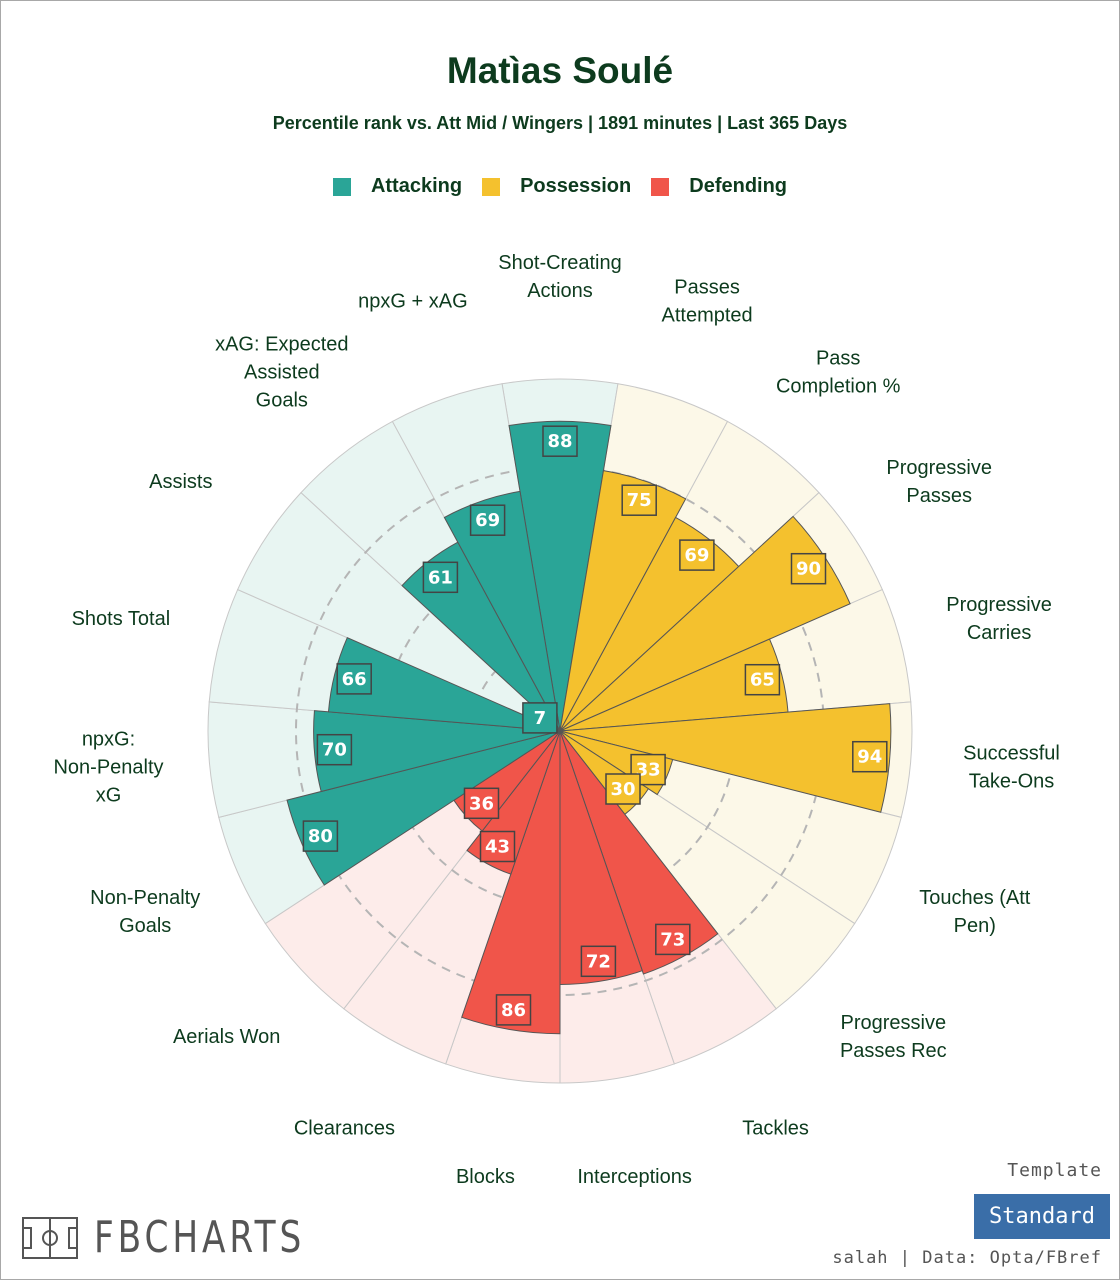 The height and width of the screenshot is (1280, 1120). Describe the element at coordinates (281, 373) in the screenshot. I see `stat-label-xag-expected-assisted-goals: xAG: Expected Assisted Goals` at that location.